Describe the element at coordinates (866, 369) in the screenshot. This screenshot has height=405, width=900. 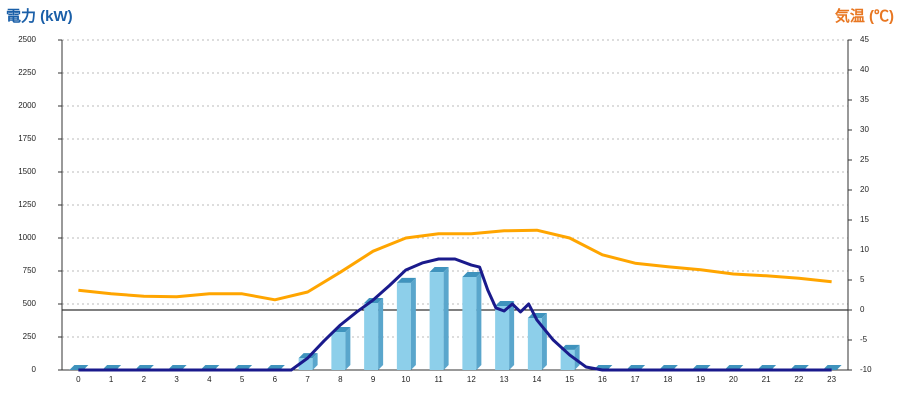
I see `y2-tick-label: -10` at that location.